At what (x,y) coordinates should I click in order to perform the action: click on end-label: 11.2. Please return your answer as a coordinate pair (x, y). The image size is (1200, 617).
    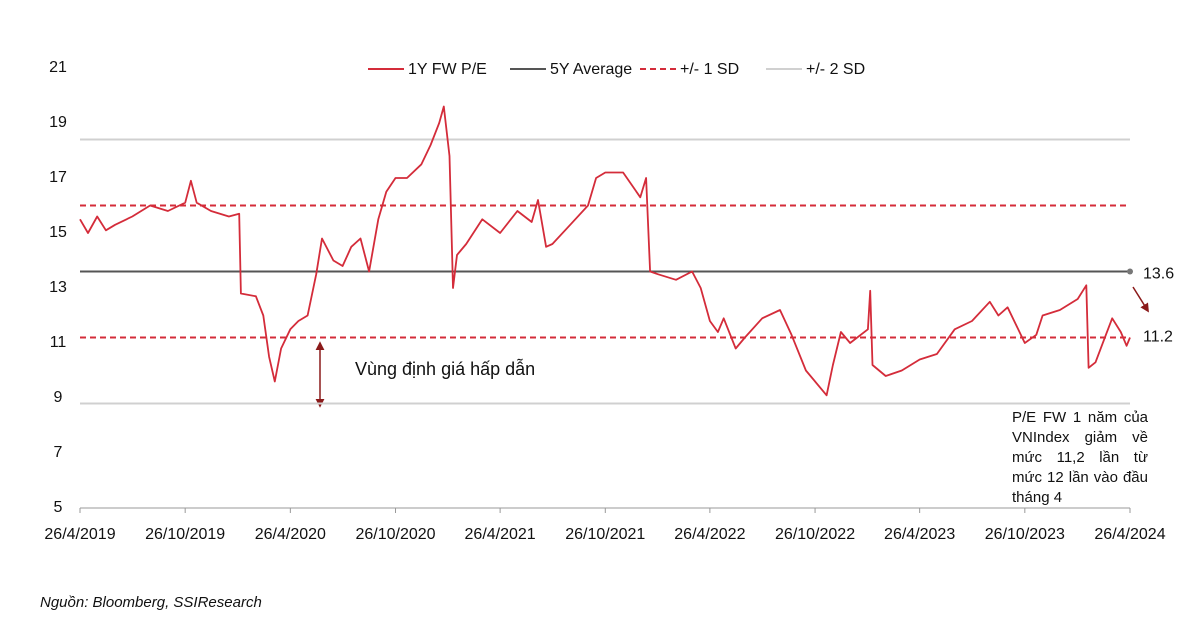
    Looking at the image, I should click on (1158, 337).